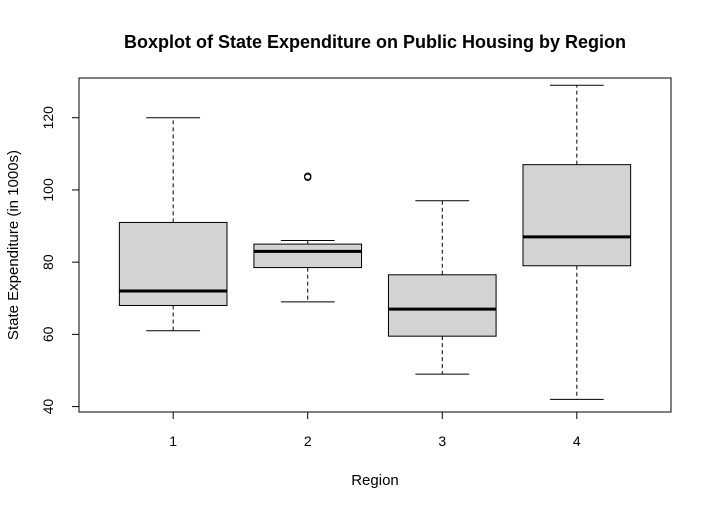 The width and height of the screenshot is (712, 510). Describe the element at coordinates (48, 334) in the screenshot. I see `y-tick-label: 60` at that location.